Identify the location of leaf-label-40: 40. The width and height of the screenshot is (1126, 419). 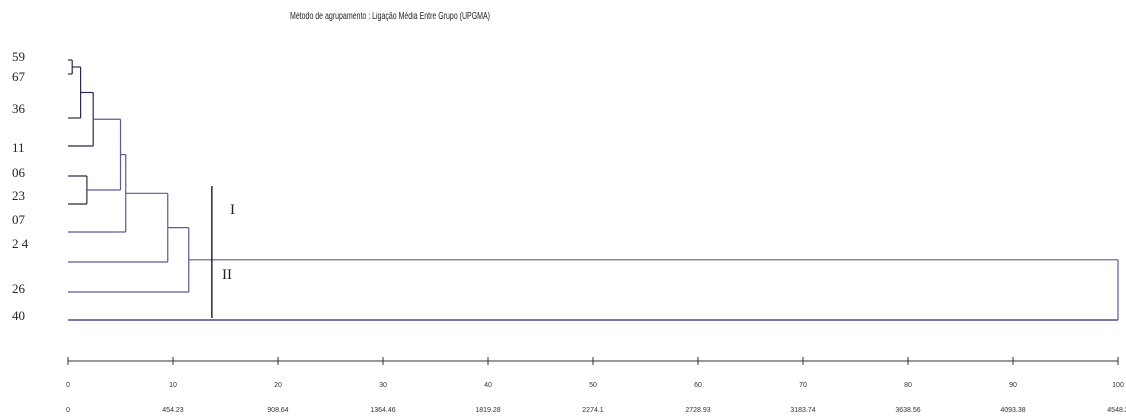
(18, 315).